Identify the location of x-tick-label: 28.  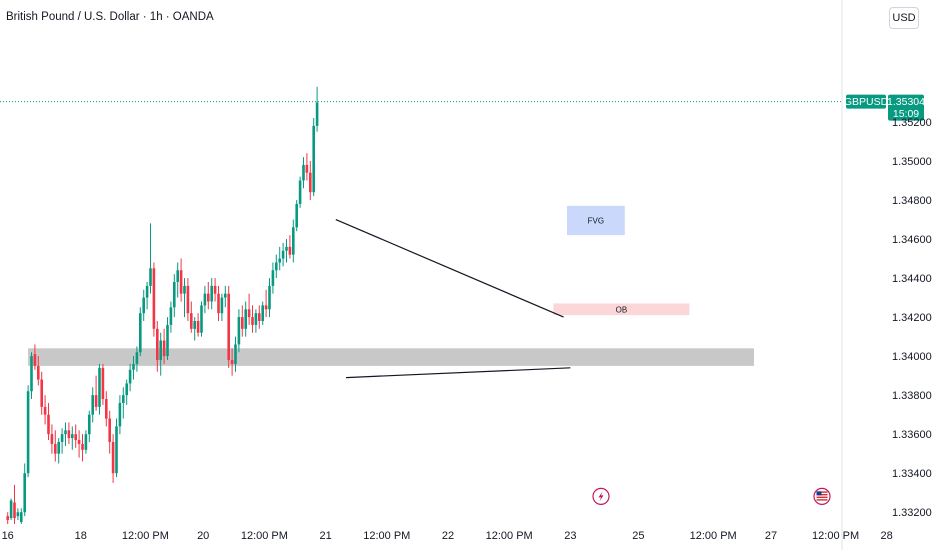
(886, 536).